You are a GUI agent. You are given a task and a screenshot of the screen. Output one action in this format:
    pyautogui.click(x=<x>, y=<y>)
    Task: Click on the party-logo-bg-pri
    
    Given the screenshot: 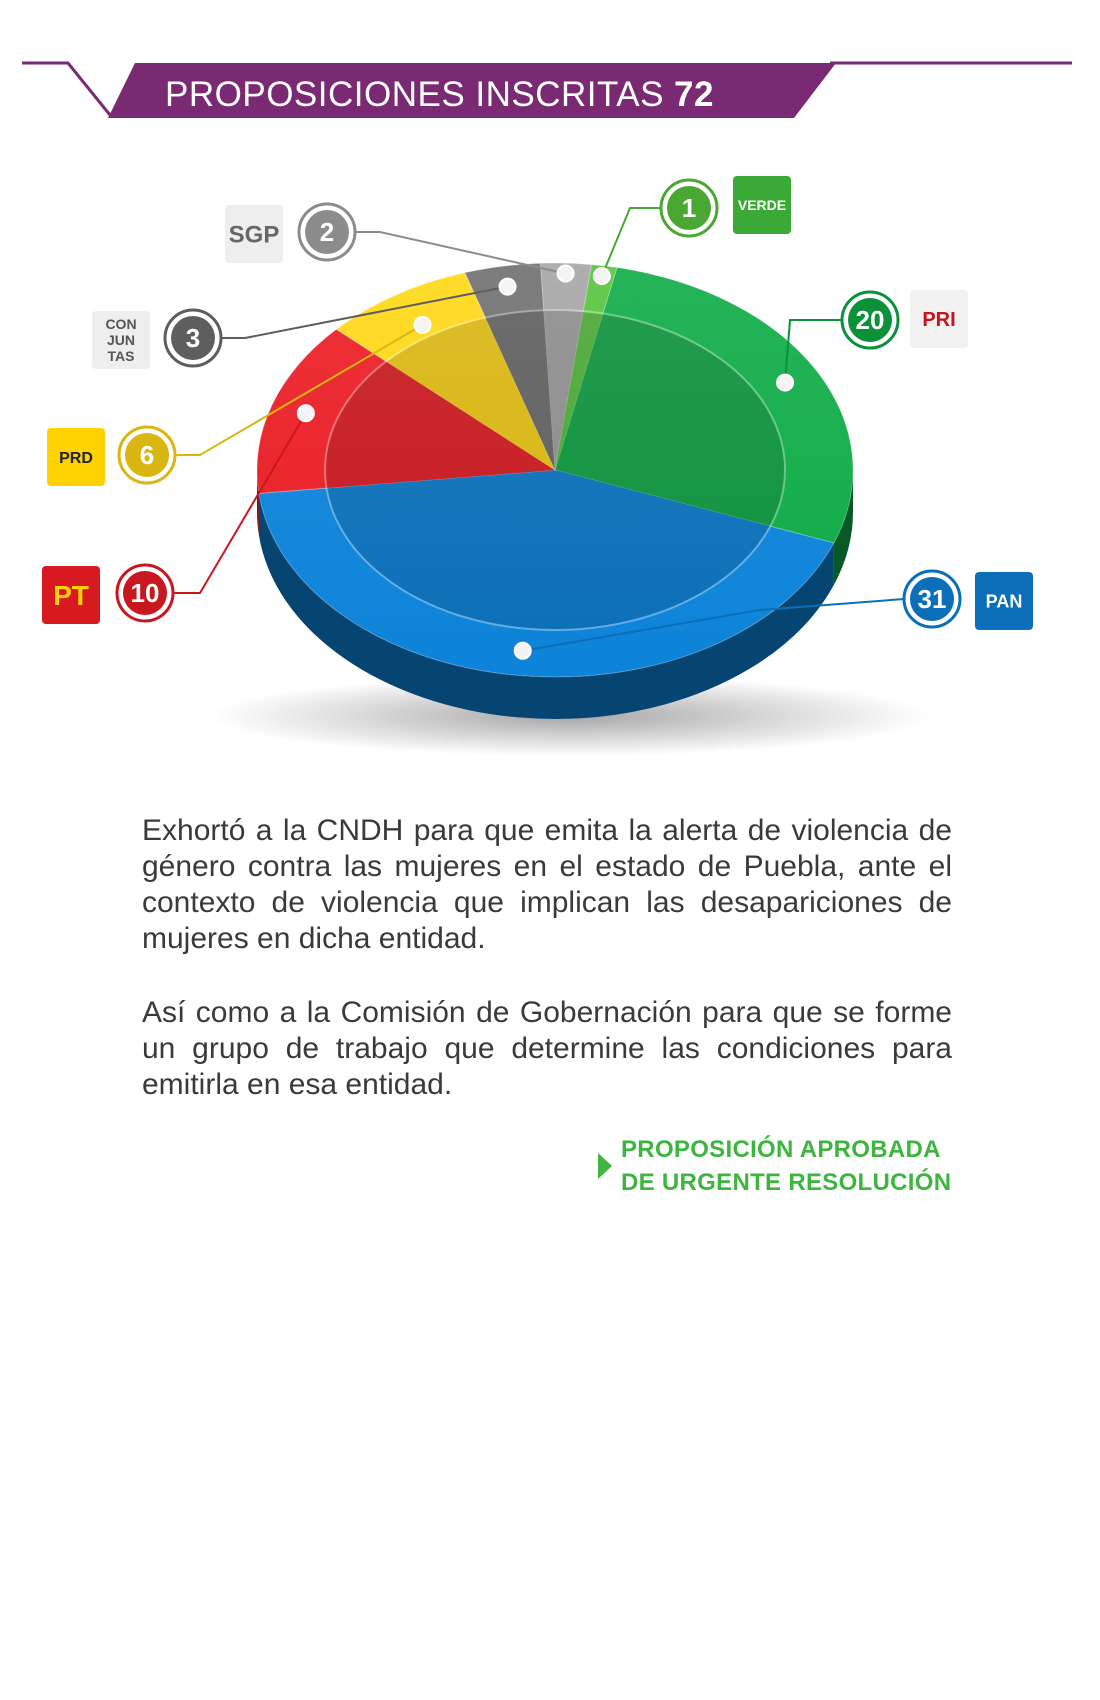 What is the action you would take?
    pyautogui.click(x=939, y=319)
    